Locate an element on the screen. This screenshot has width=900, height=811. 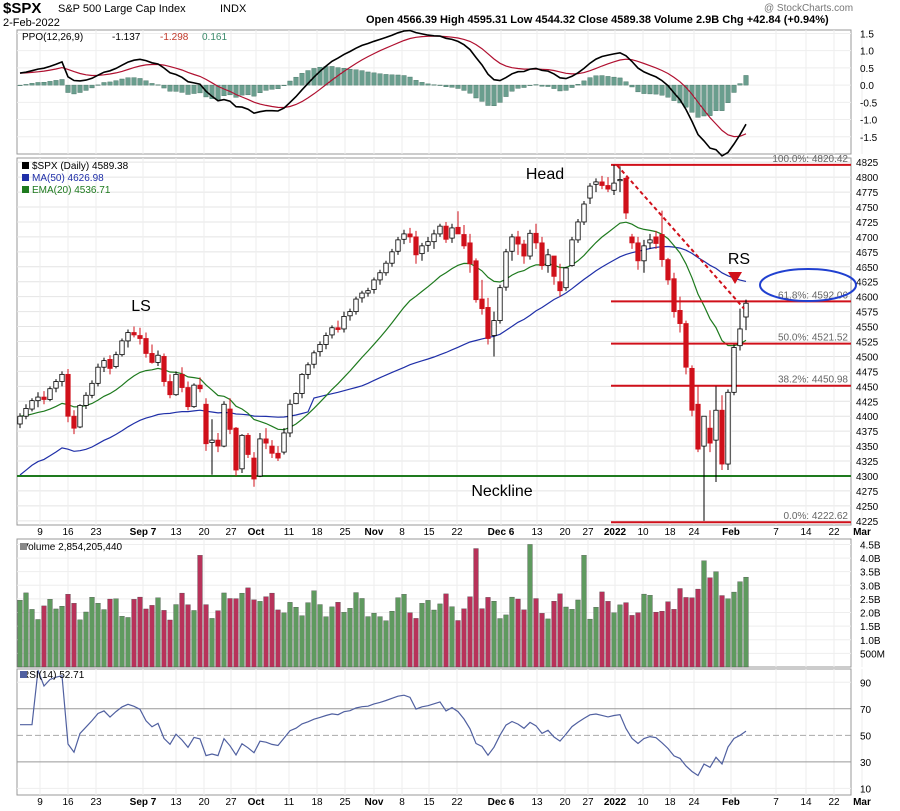
price-tick-label: 4475 is located at coordinates (867, 372).